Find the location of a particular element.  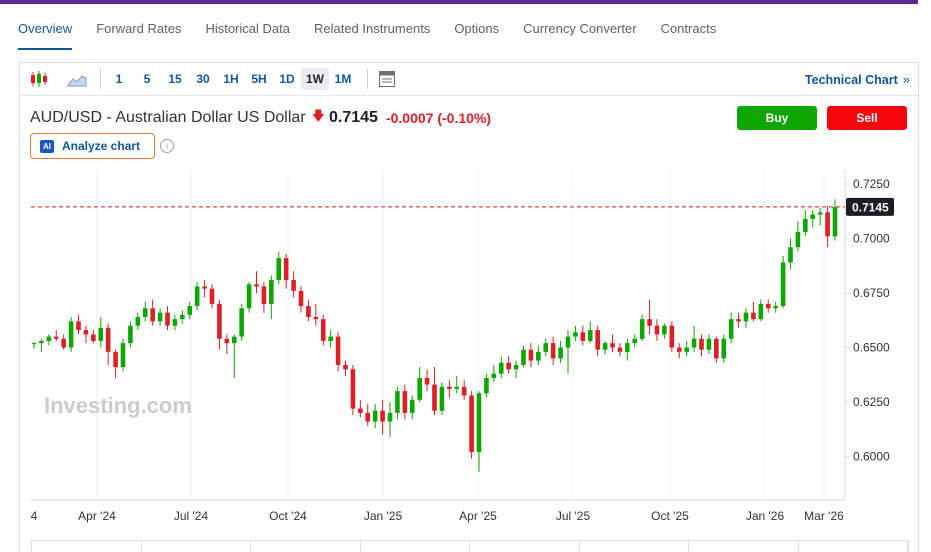

technical-chart-label: Technical Chart is located at coordinates (851, 80).